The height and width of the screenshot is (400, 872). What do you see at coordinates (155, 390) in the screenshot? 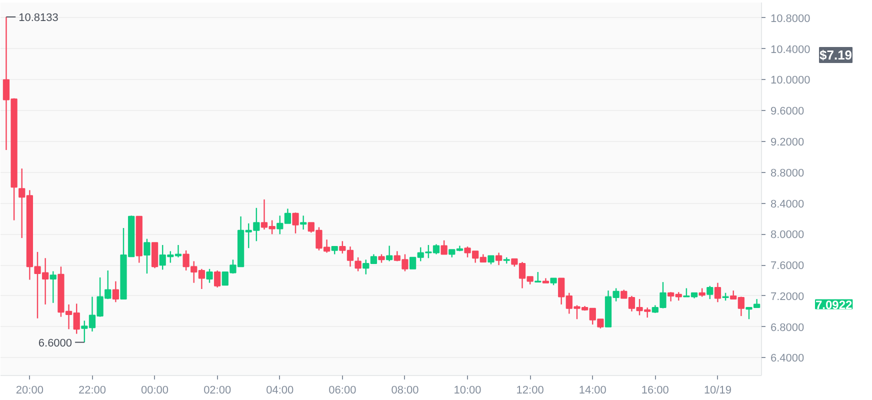
I see `x-tick-label: 00:00` at bounding box center [155, 390].